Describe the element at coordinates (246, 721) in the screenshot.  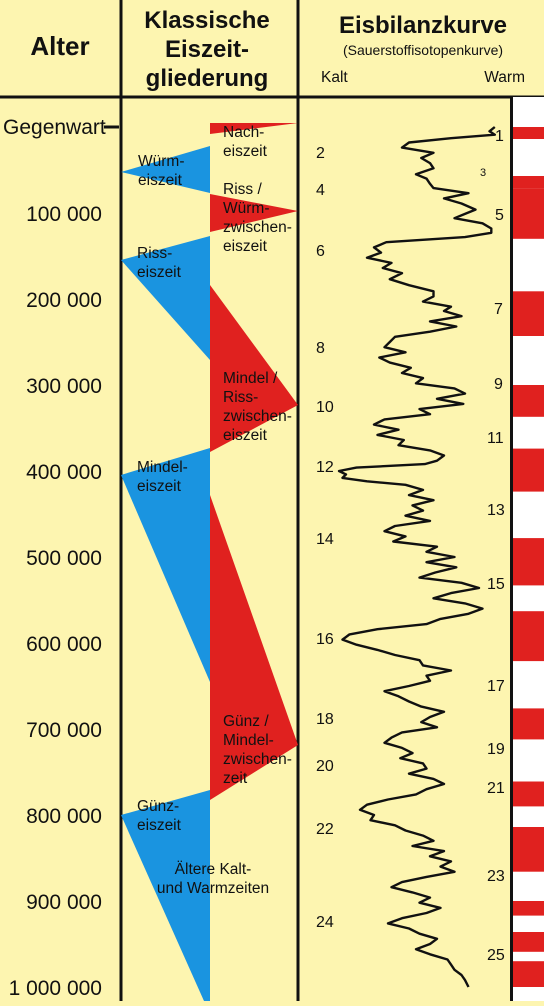
I see `interglacial-guenz-mindel-label-1: Günz /` at that location.